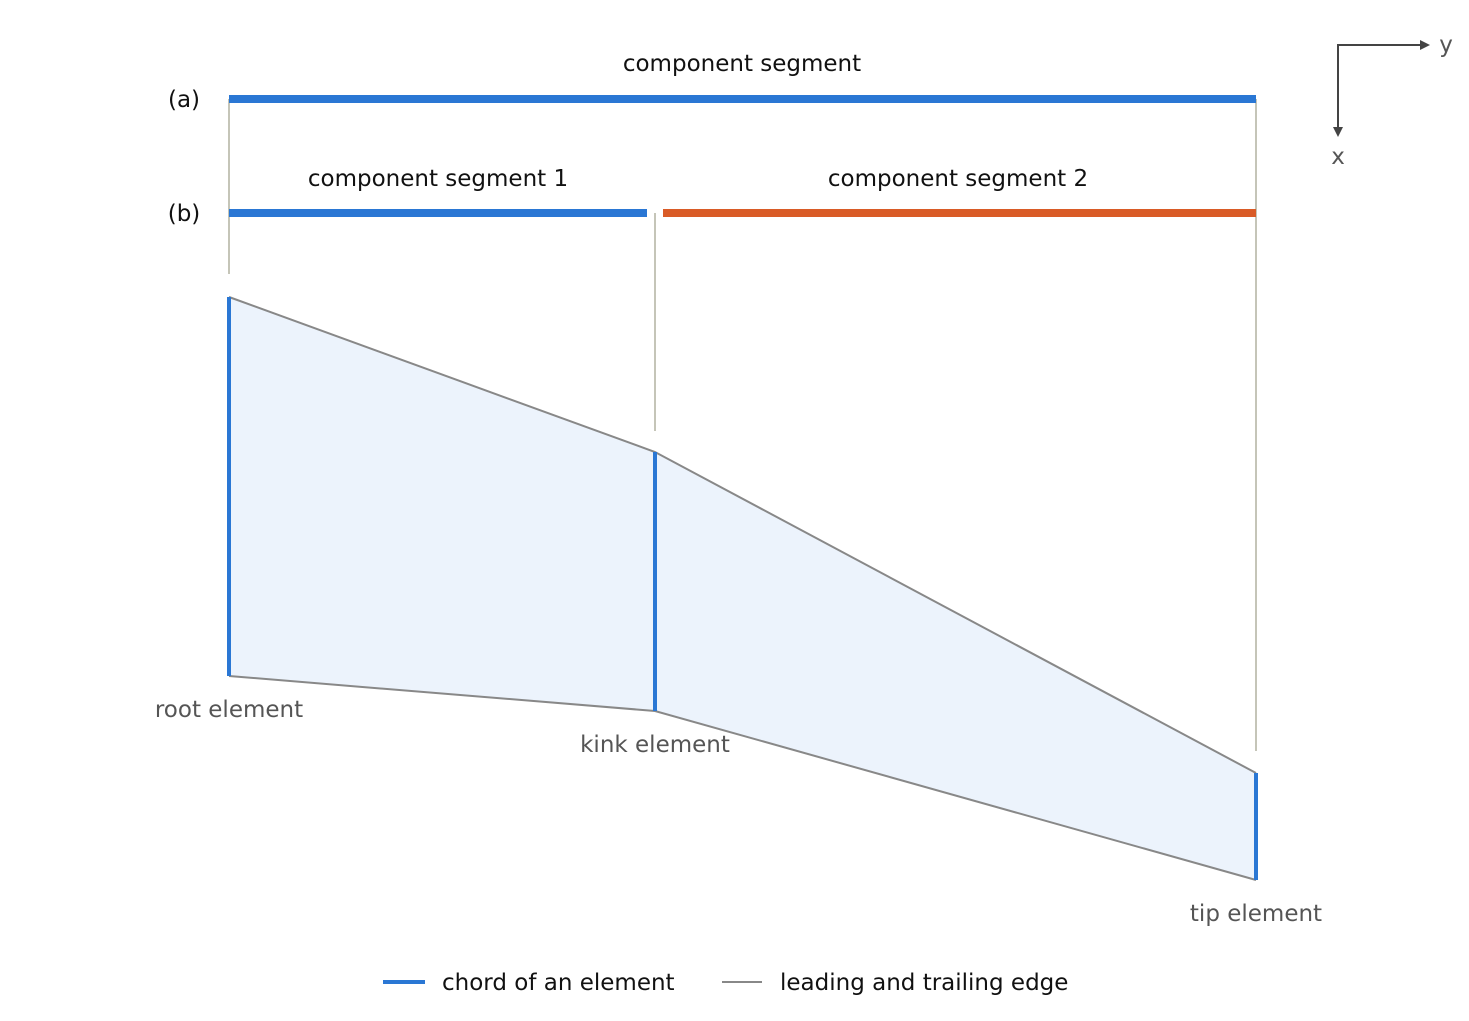  Describe the element at coordinates (558, 983) in the screenshot. I see `legend-chord-label: chord of an element` at that location.